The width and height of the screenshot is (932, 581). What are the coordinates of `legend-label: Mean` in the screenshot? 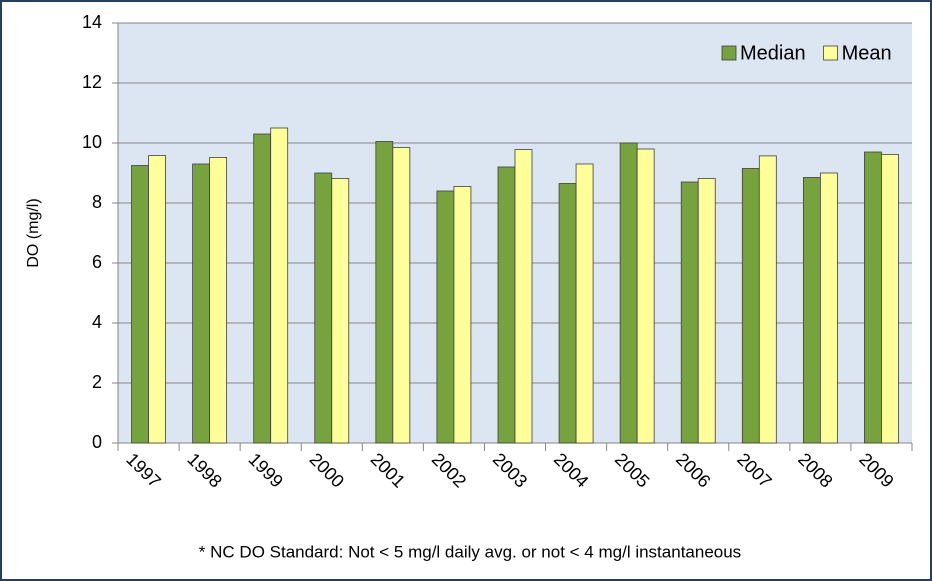 It's located at (867, 53).